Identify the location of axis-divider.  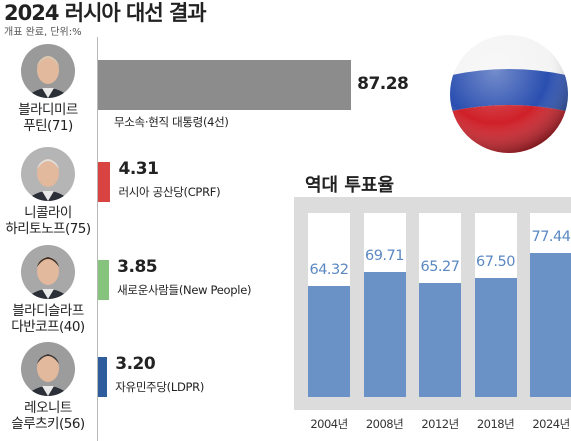
(97, 239).